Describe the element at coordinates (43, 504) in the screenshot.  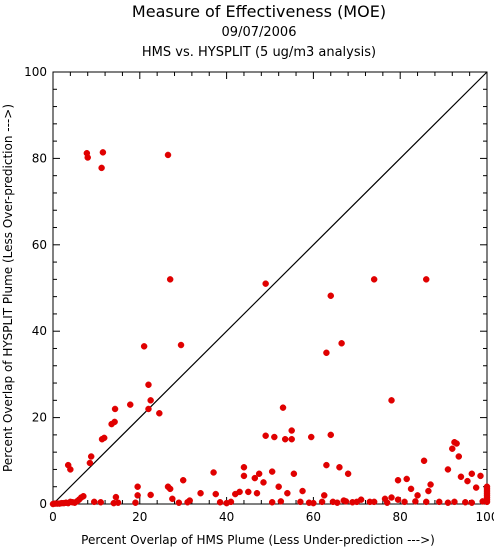
I see `y-tick-label: 0` at that location.